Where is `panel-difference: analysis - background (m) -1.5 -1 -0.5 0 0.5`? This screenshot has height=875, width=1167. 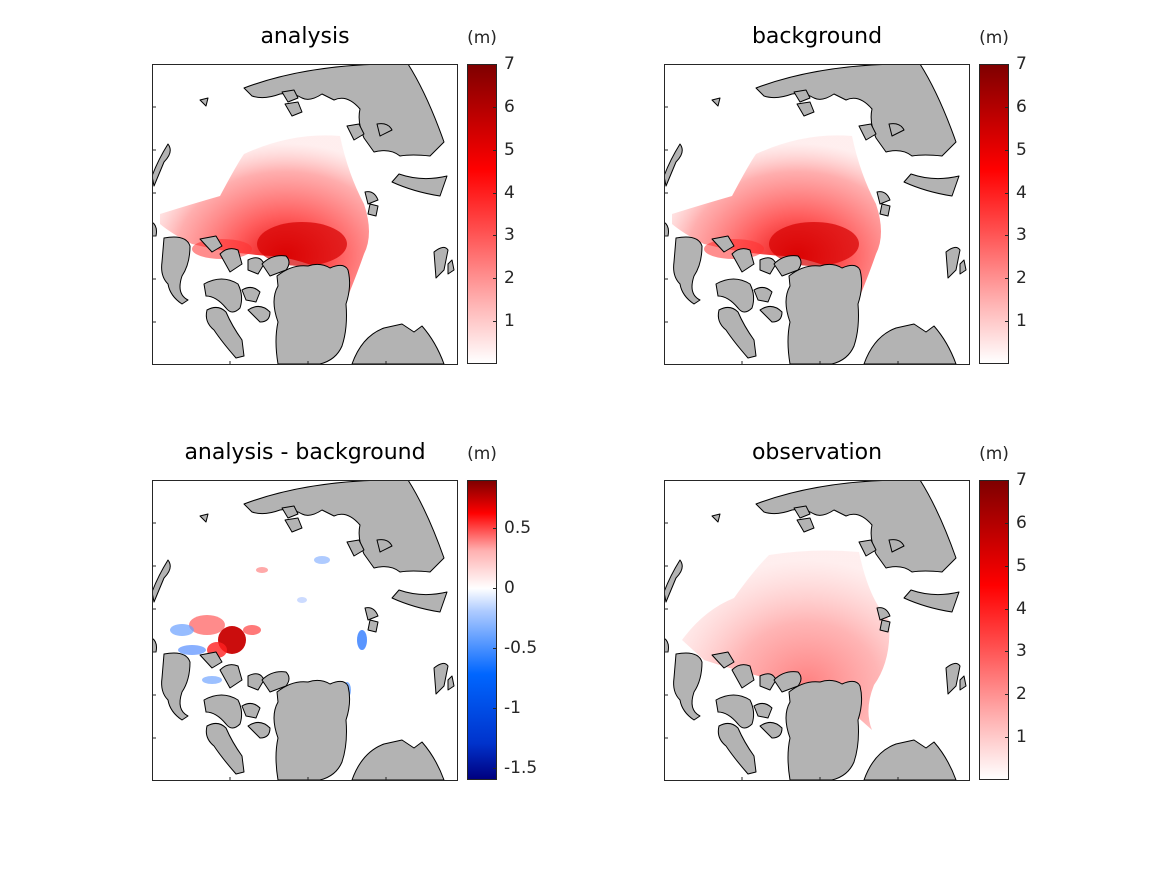
panel-difference: analysis - background (m) -1.5 -1 -0.5 0 0.5 is located at coordinates (352, 610).